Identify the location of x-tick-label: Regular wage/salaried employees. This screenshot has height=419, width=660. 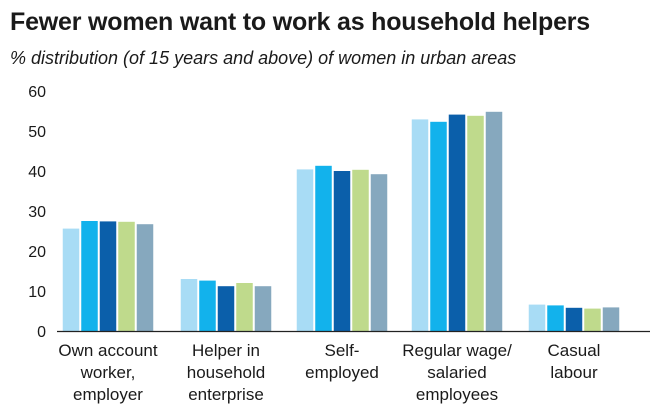
(457, 372).